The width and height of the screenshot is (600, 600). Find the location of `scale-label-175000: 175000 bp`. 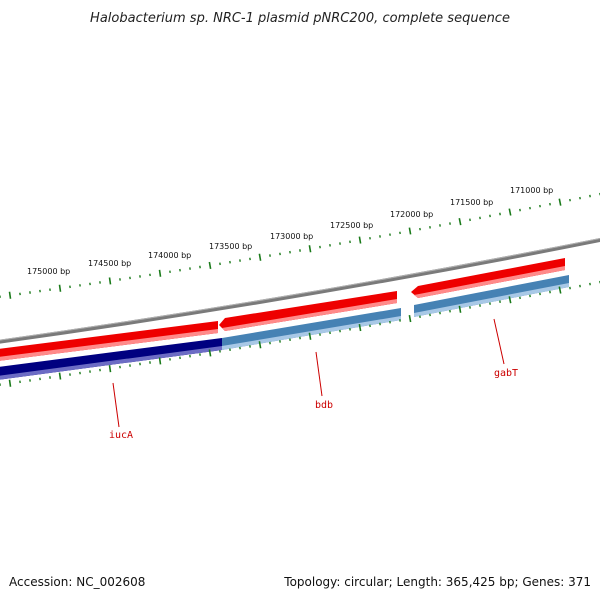

scale-label-175000: 175000 bp is located at coordinates (48, 271).